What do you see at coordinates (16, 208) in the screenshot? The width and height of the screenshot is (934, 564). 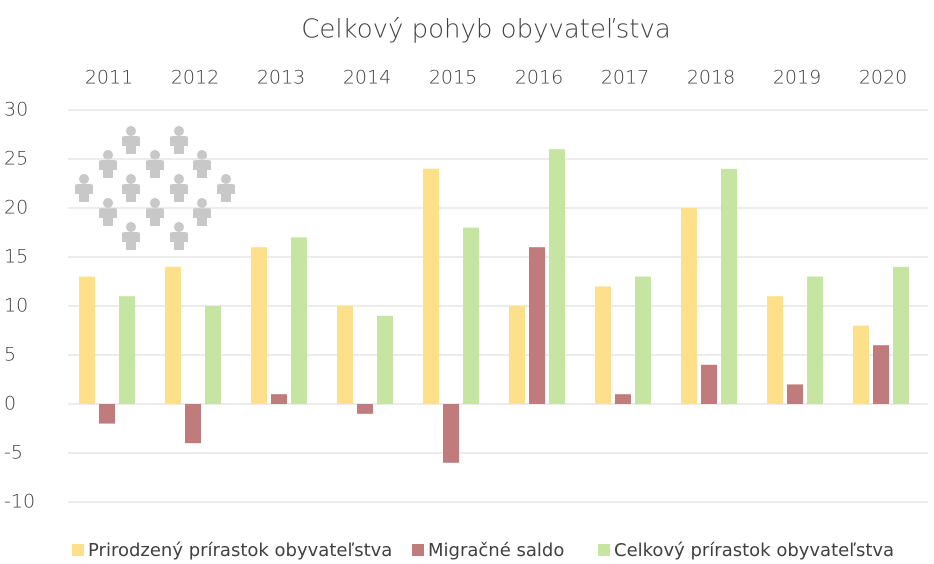 I see `y-tick-label: 20` at bounding box center [16, 208].